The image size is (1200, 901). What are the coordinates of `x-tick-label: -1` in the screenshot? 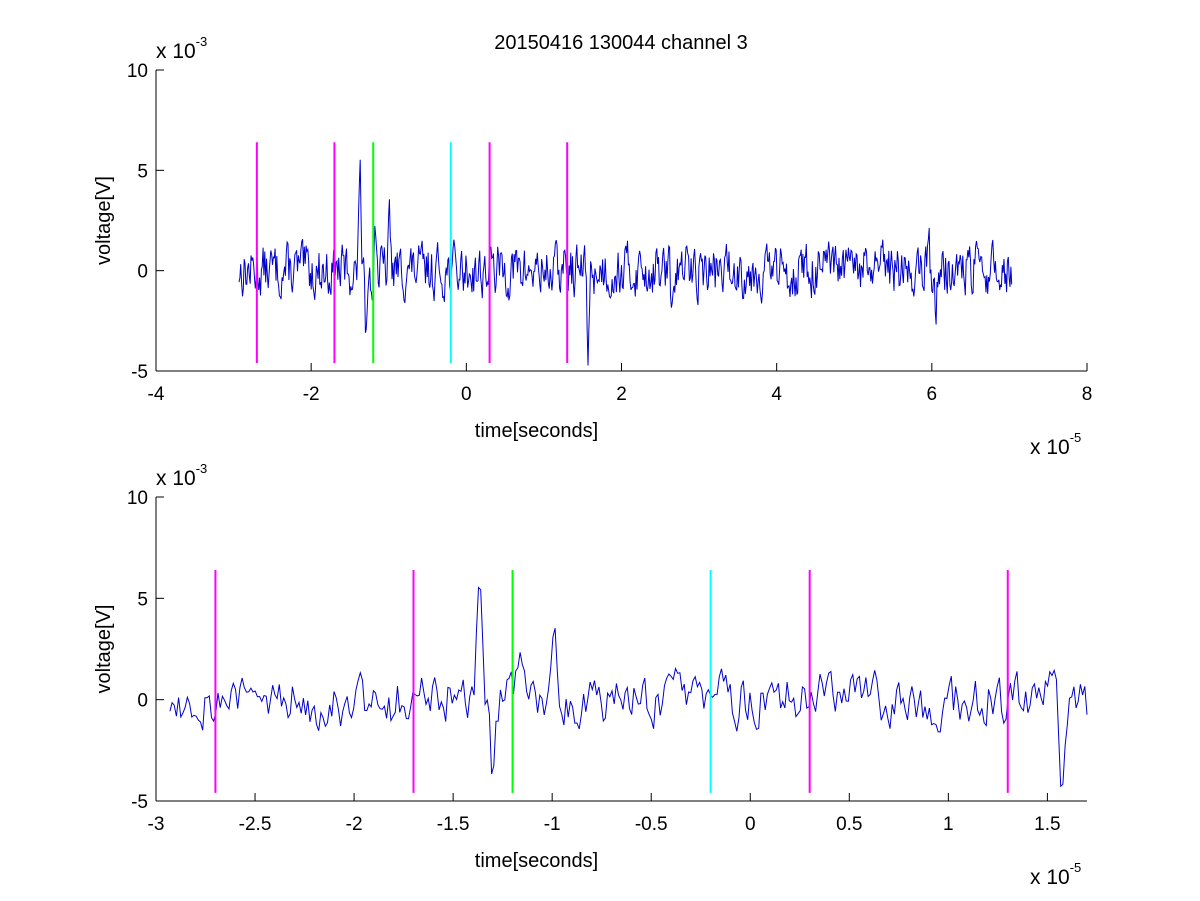 It's located at (552, 824).